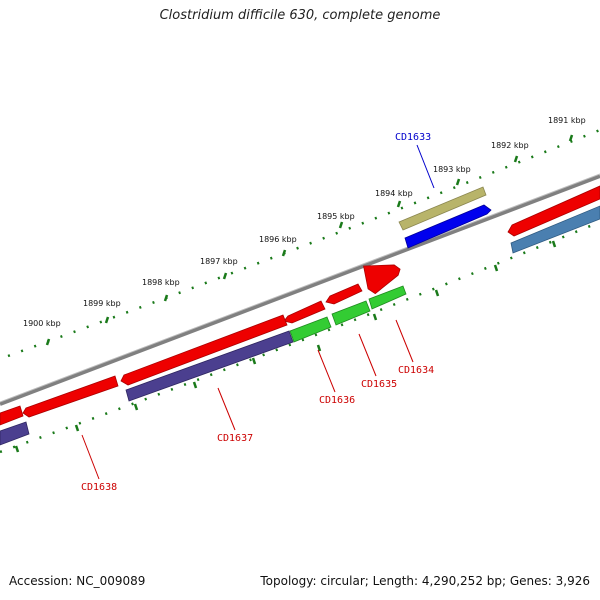 The image size is (600, 600). What do you see at coordinates (337, 400) in the screenshot?
I see `gene-label-cd1636: CD1636` at bounding box center [337, 400].